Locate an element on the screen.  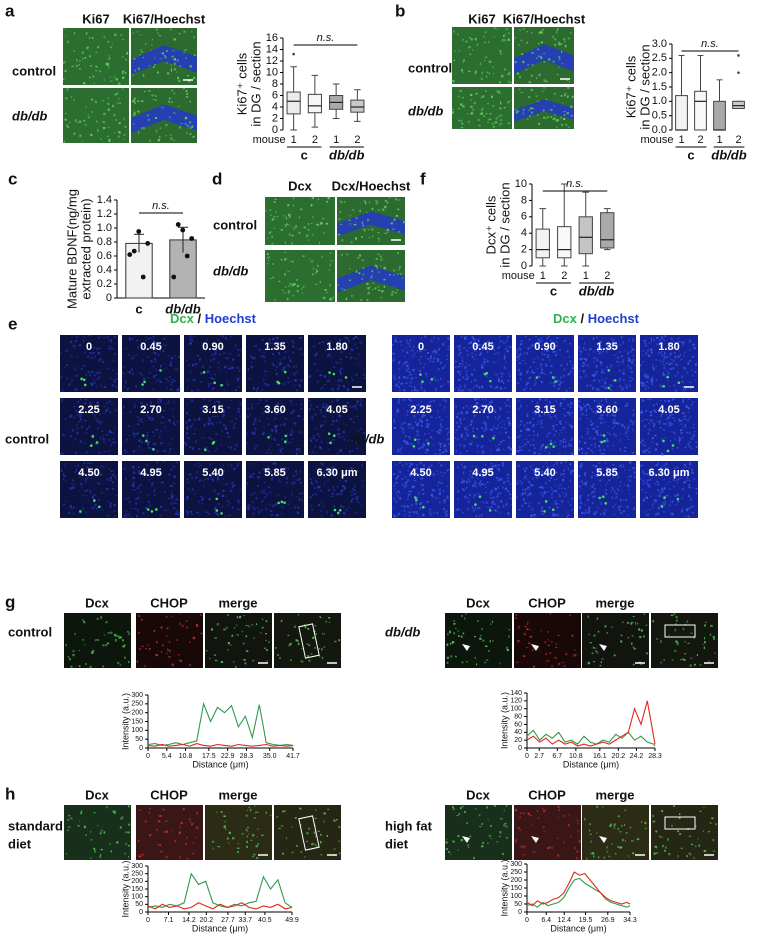
panel-letter: a is located at coordinates (10, 10).